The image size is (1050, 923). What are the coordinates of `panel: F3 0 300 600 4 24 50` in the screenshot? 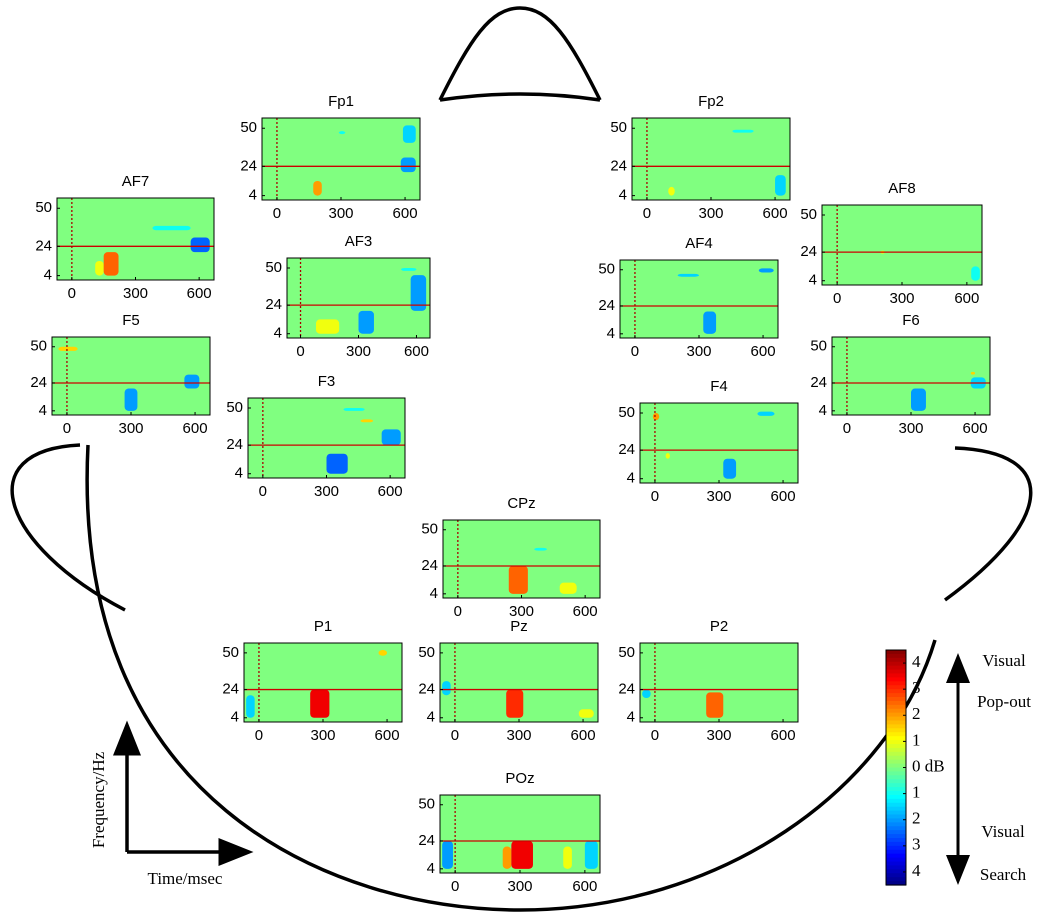 It's located at (316, 436).